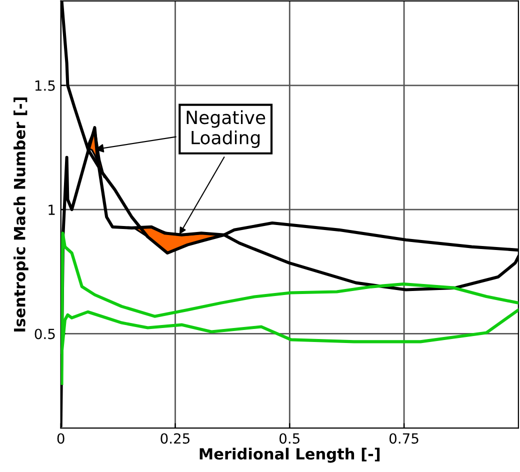  What do you see at coordinates (403, 438) in the screenshot?
I see `x-tick-label: 0.75` at bounding box center [403, 438].